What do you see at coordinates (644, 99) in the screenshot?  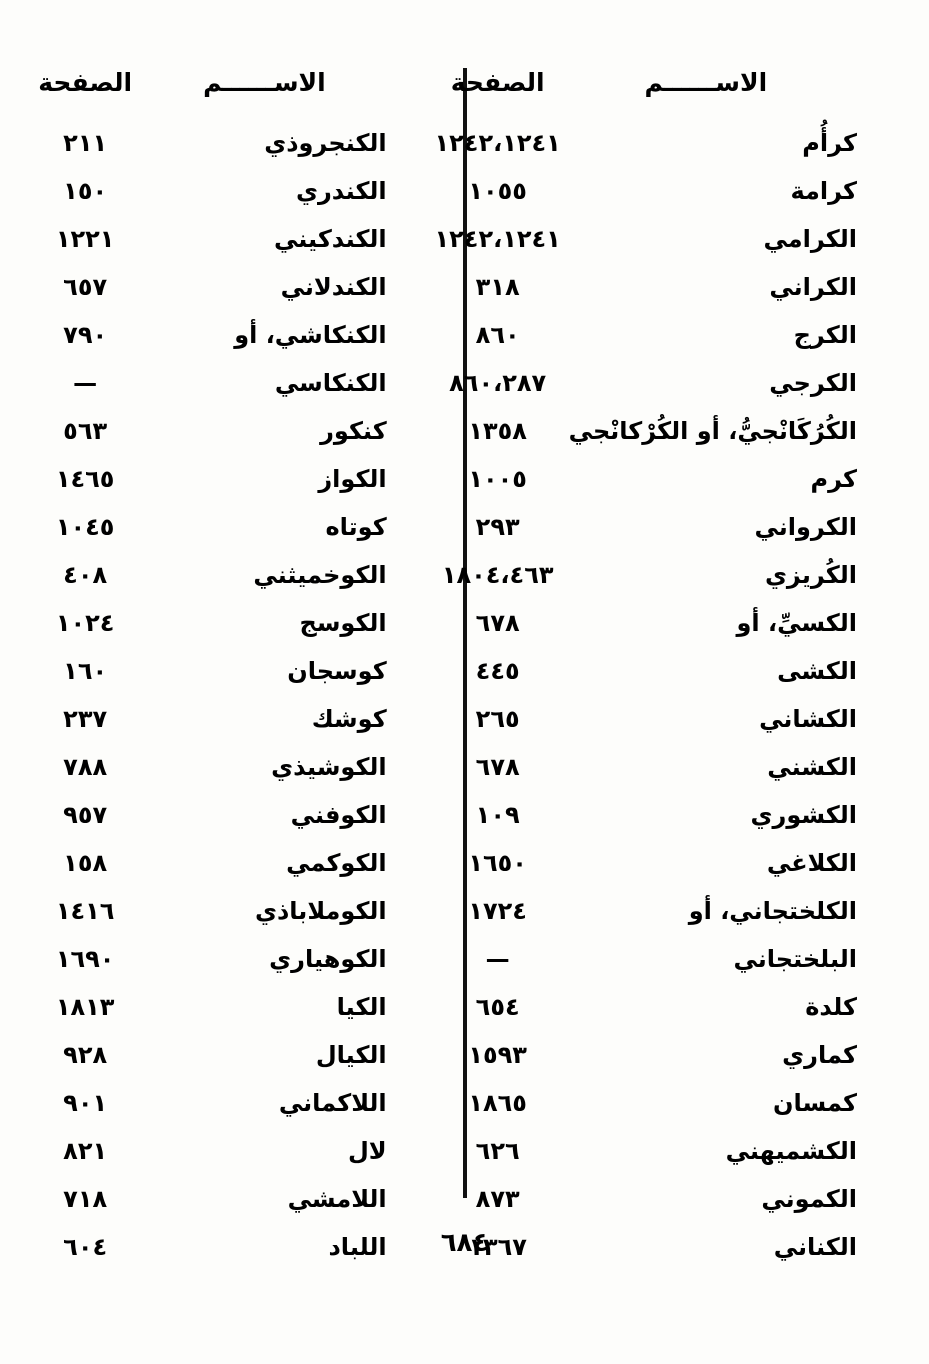 I see `right-column-header: الاســــــم الصفحة` at bounding box center [644, 99].